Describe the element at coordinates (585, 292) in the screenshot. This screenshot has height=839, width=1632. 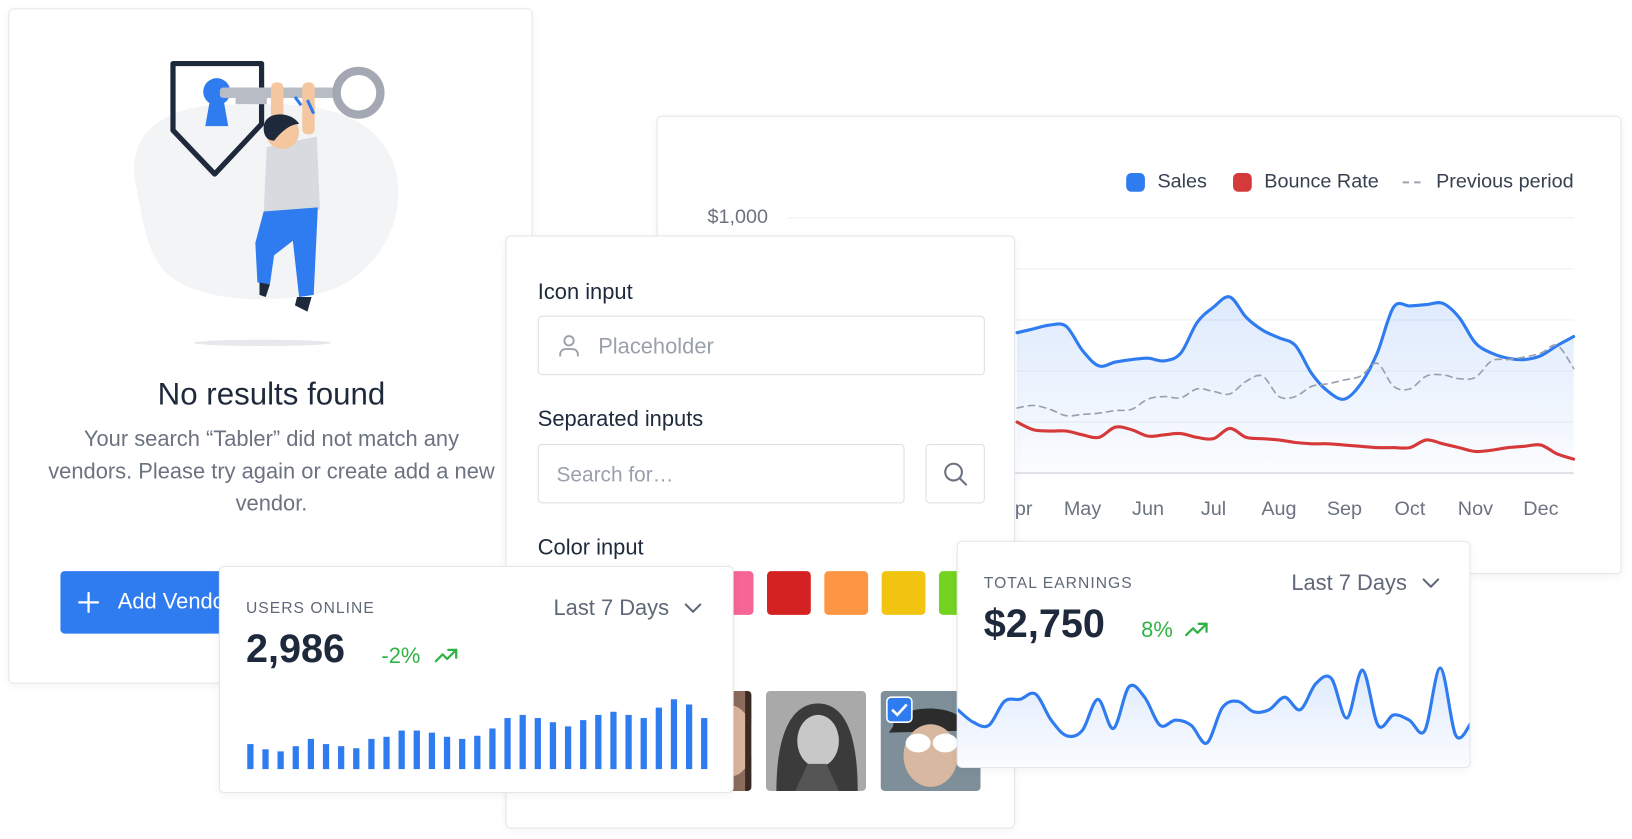
I see `field-label: Icon input` at that location.